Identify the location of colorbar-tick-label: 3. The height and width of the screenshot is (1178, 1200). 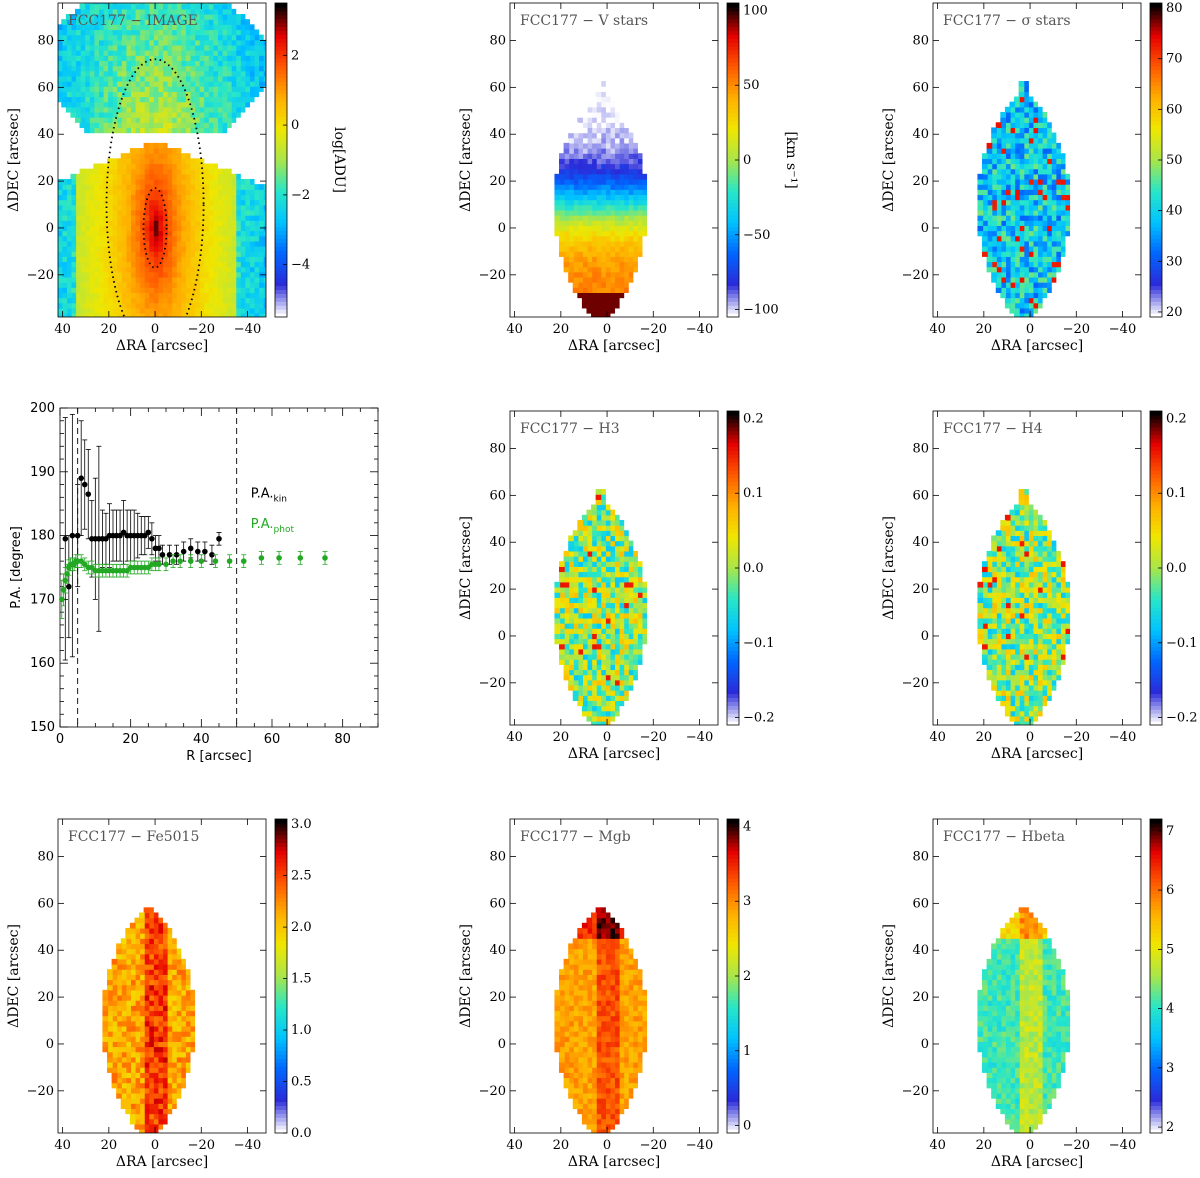
(747, 901).